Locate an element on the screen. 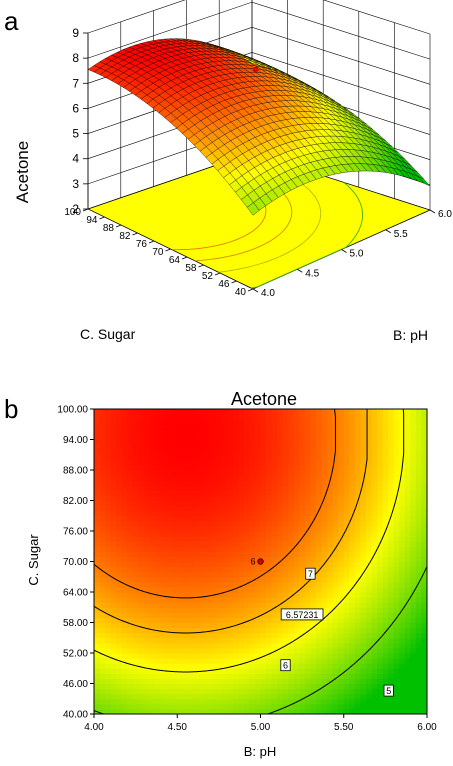 Image resolution: width=453 pixels, height=766 pixels. y-tick-label-3d: 100 is located at coordinates (72, 212).